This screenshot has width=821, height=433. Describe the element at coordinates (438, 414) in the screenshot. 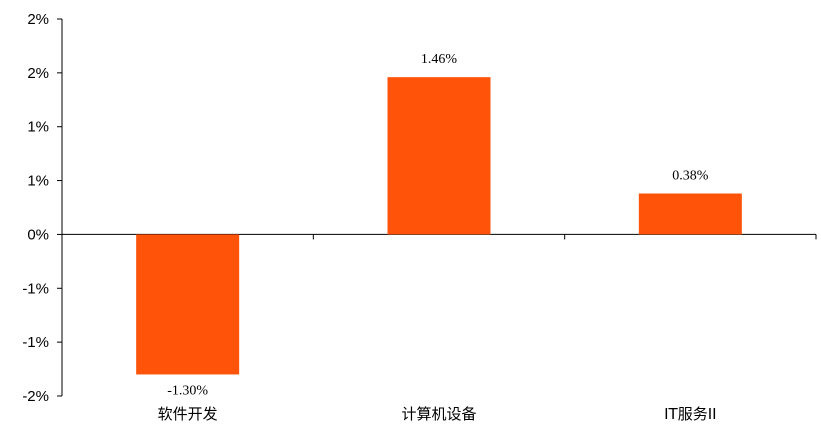

I see `category-label: 计算机设备` at that location.